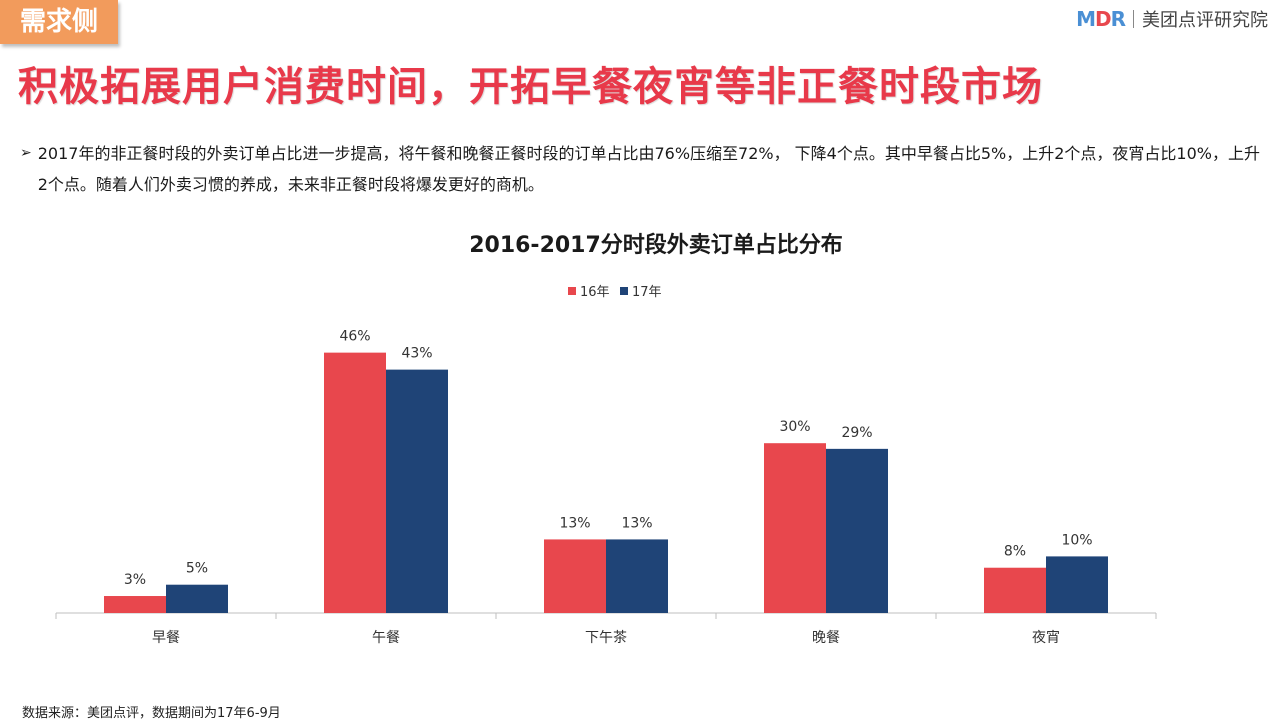  What do you see at coordinates (197, 569) in the screenshot?
I see `data-label: 5%` at bounding box center [197, 569].